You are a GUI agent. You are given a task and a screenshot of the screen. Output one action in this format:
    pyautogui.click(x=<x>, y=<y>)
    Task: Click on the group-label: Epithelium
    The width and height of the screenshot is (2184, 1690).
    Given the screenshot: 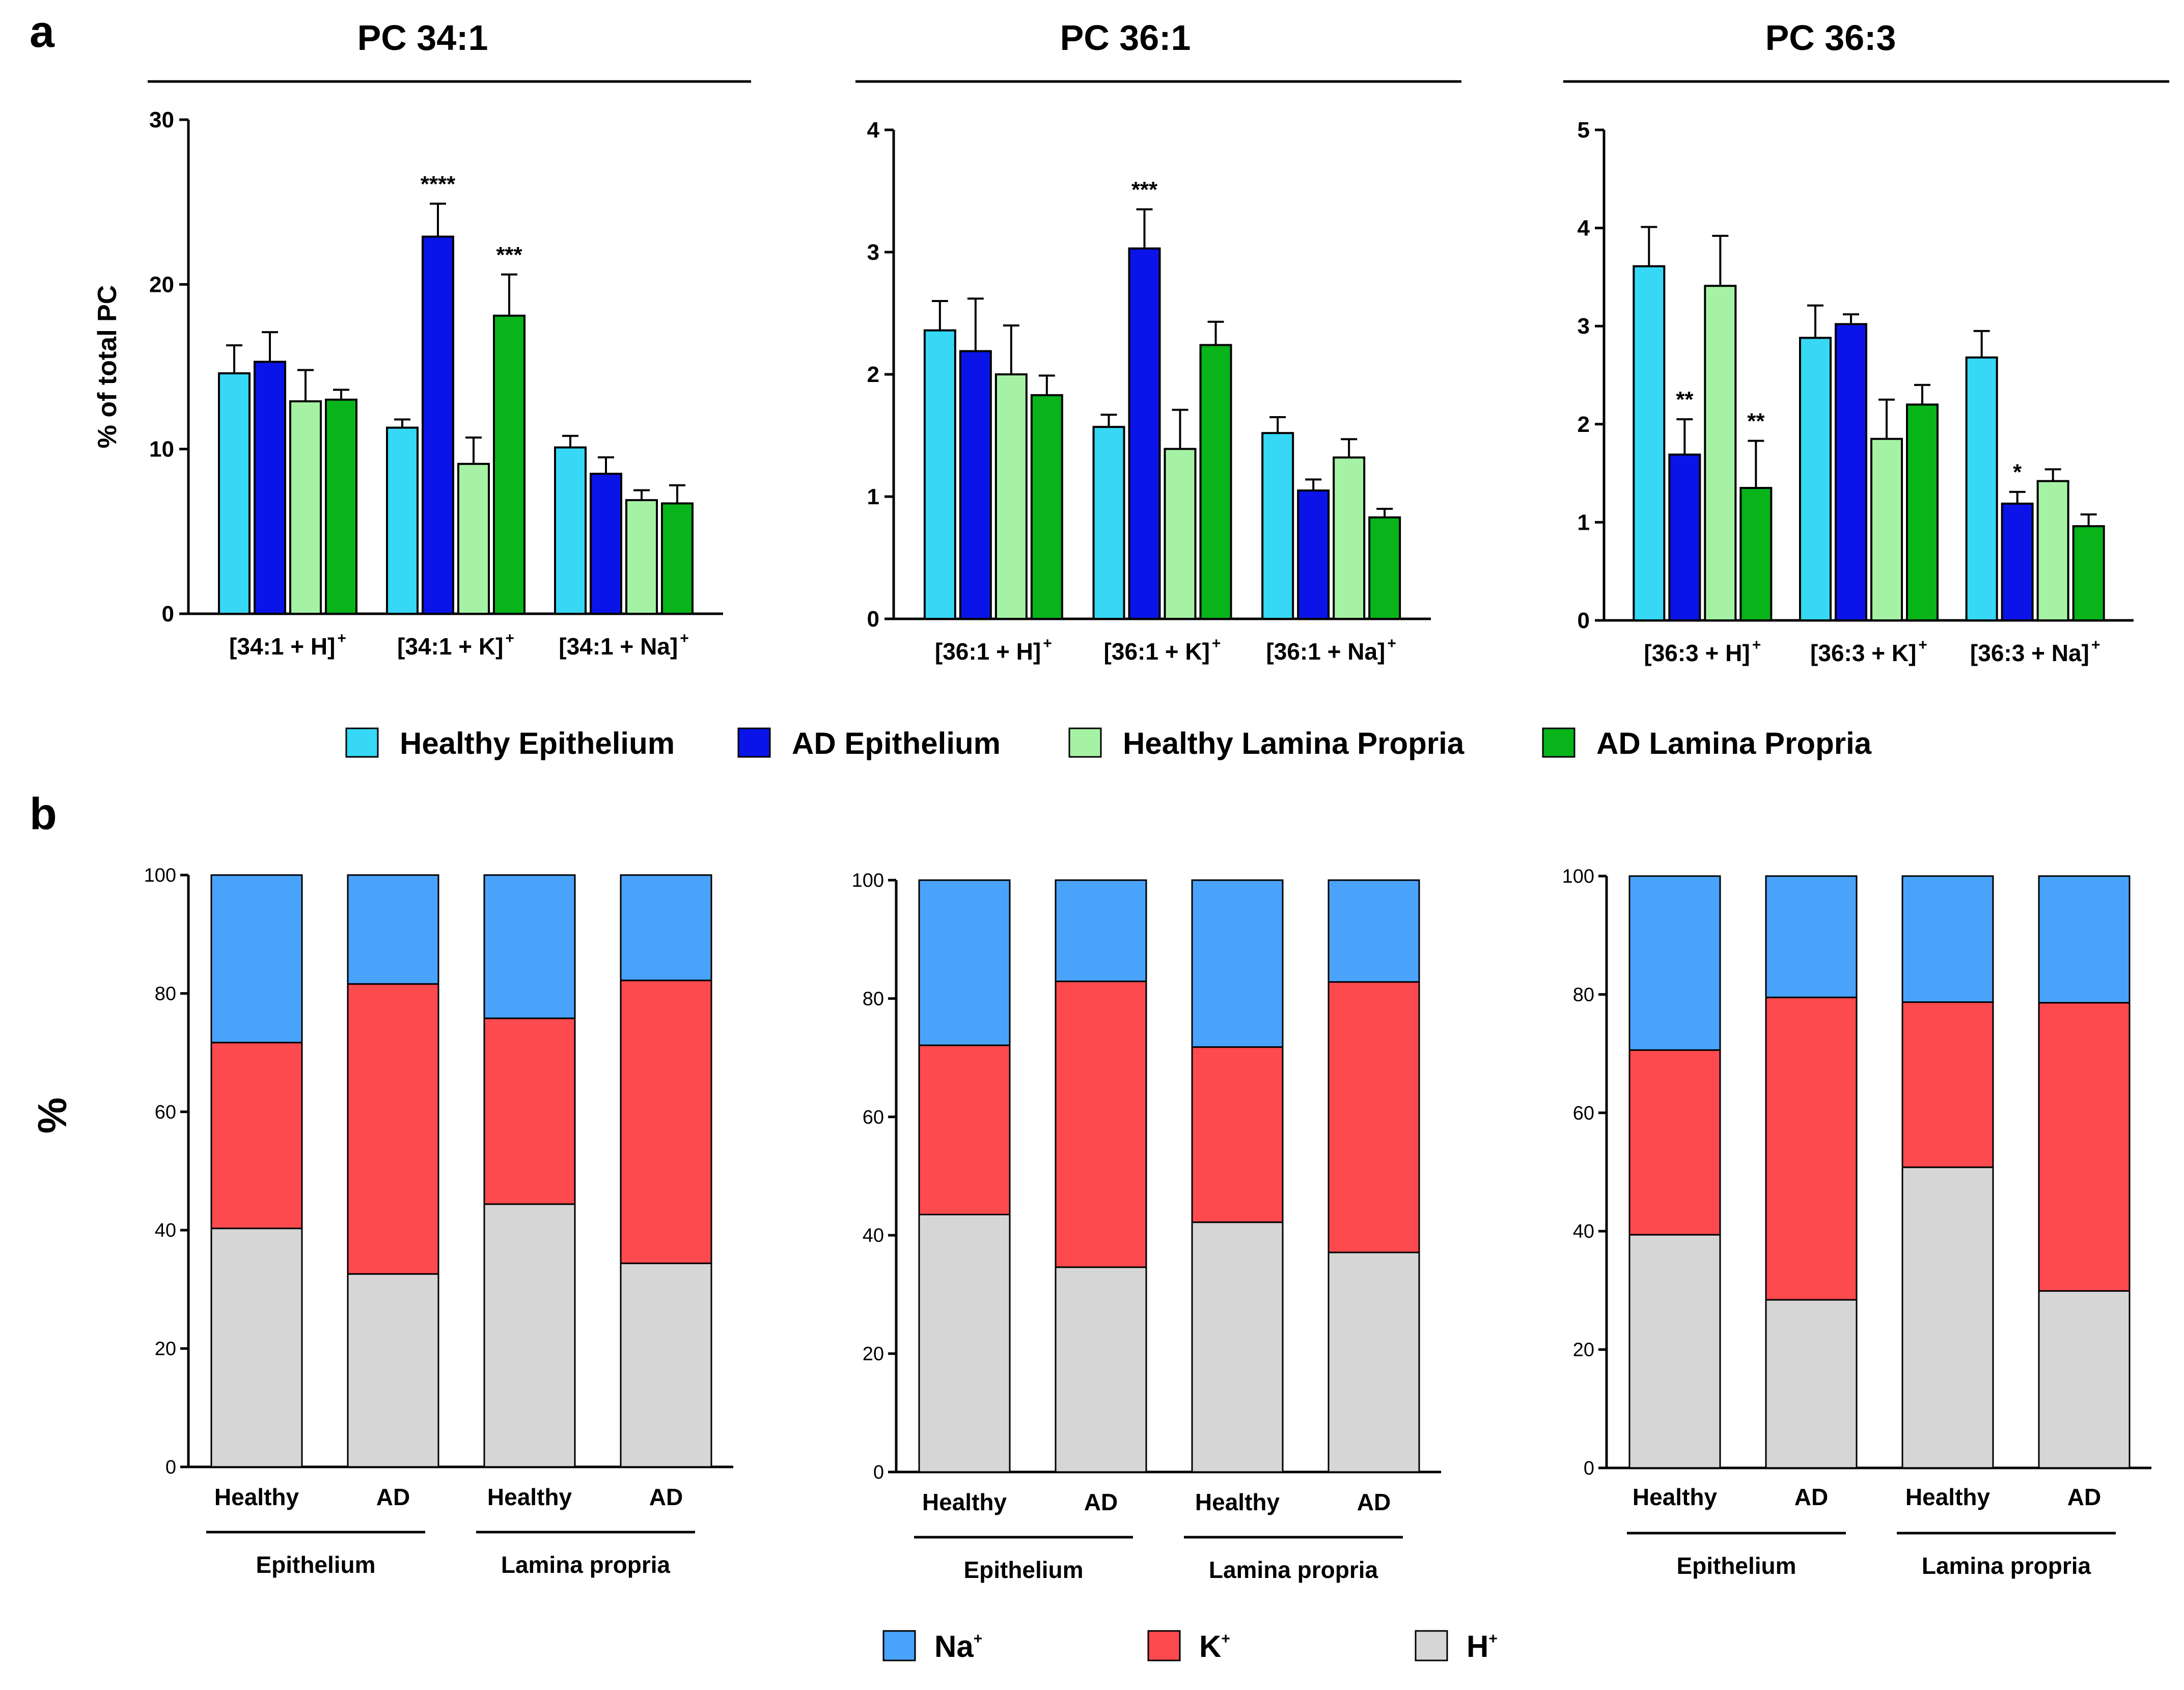 What is the action you would take?
    pyautogui.click(x=1023, y=1570)
    